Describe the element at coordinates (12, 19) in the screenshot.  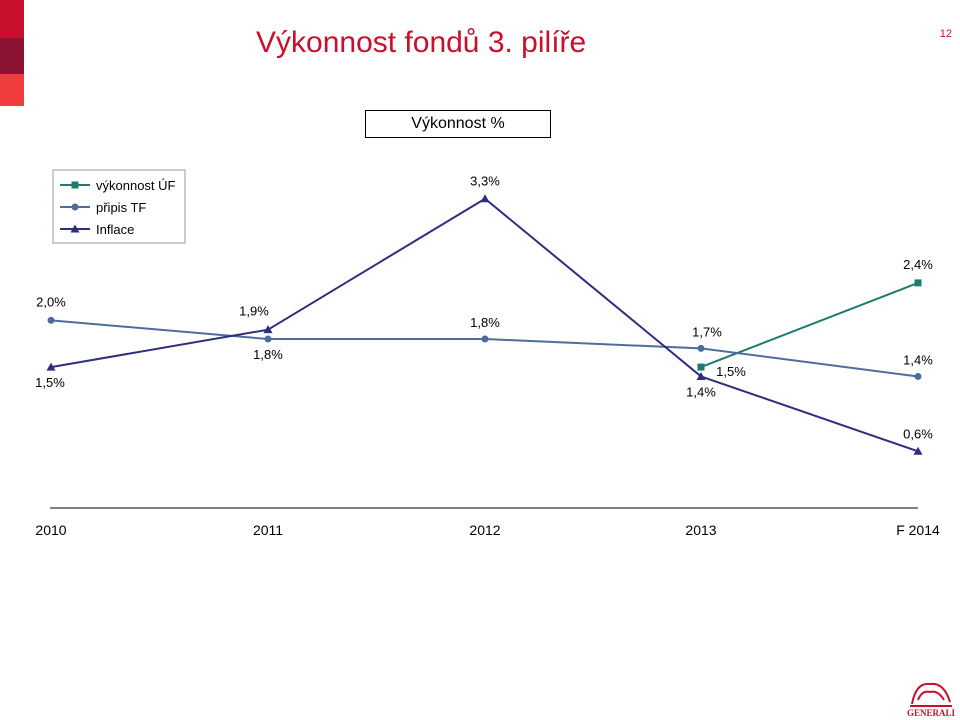
I see `accent-bar-top` at that location.